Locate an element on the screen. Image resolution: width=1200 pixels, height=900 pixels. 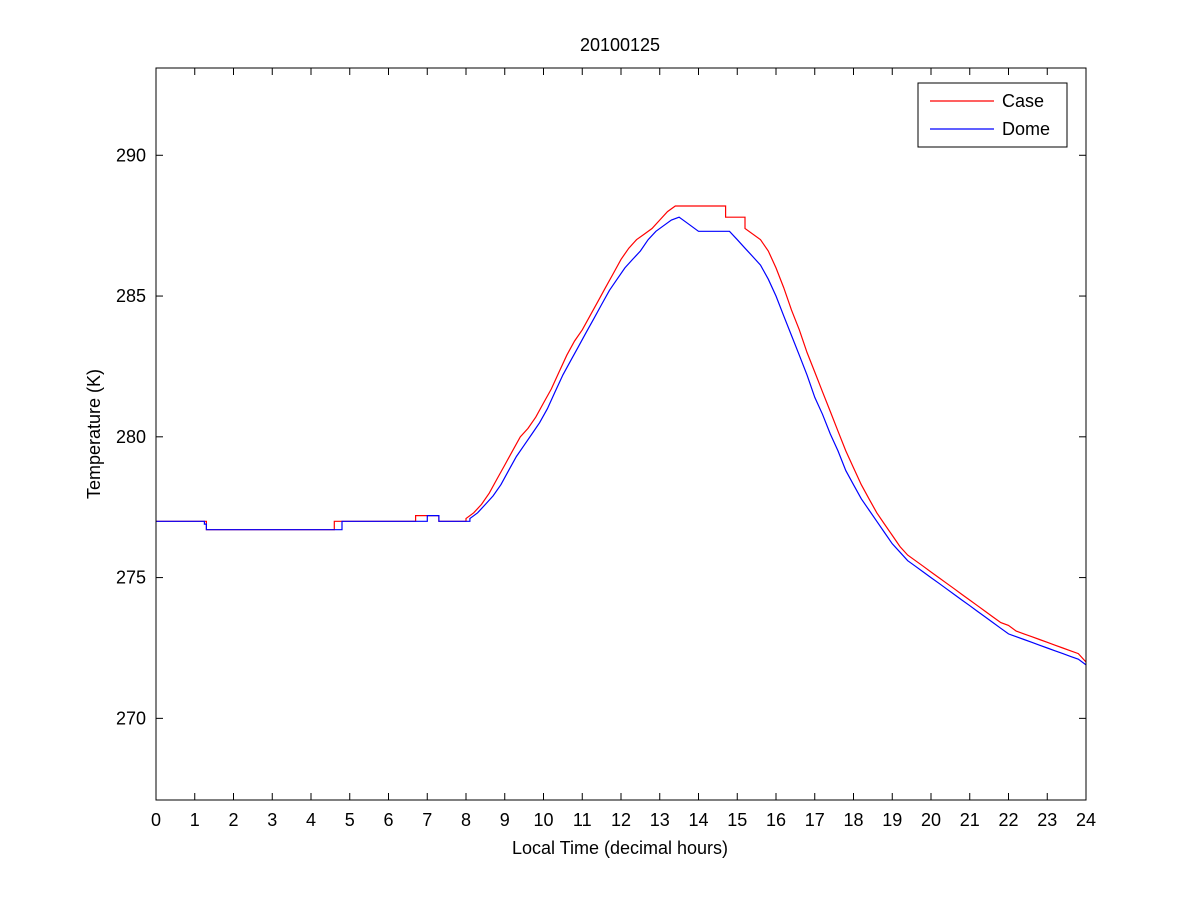
y-tick-label: 290 is located at coordinates (131, 155).